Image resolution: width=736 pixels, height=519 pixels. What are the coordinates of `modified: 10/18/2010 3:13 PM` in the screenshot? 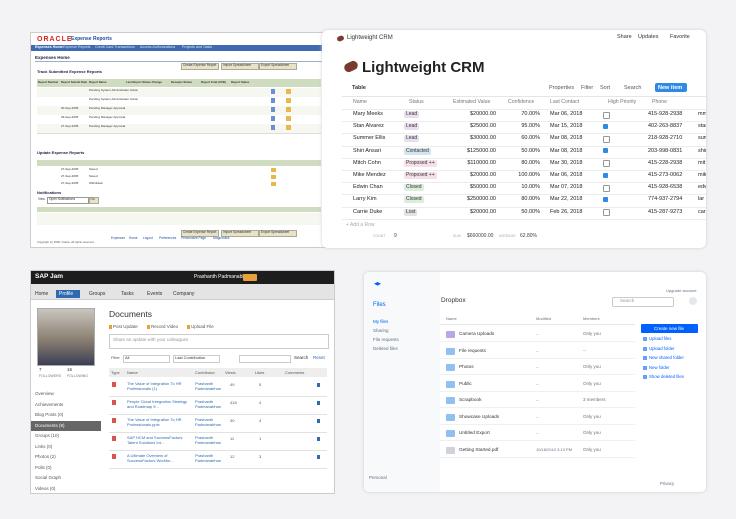 It's located at (554, 449).